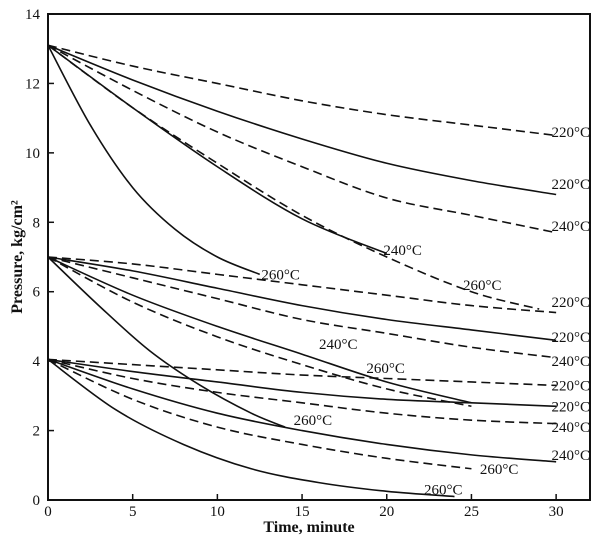  I want to click on x-tick-label: 20, so click(386, 512).